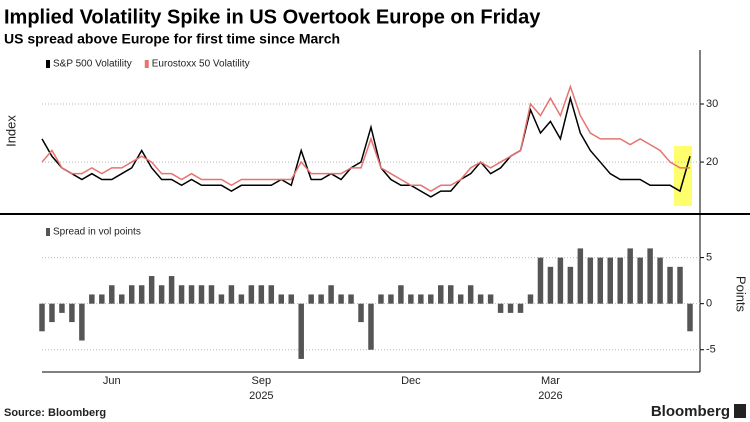 Image resolution: width=750 pixels, height=422 pixels. Describe the element at coordinates (411, 381) in the screenshot. I see `x-tick-label: Dec` at that location.